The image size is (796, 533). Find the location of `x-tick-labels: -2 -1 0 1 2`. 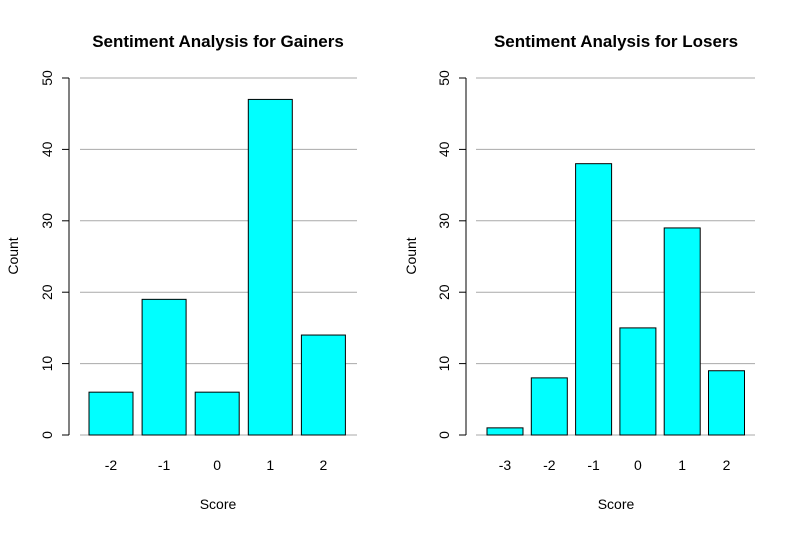

x-tick-labels: -2 -1 0 1 2 is located at coordinates (216, 465).